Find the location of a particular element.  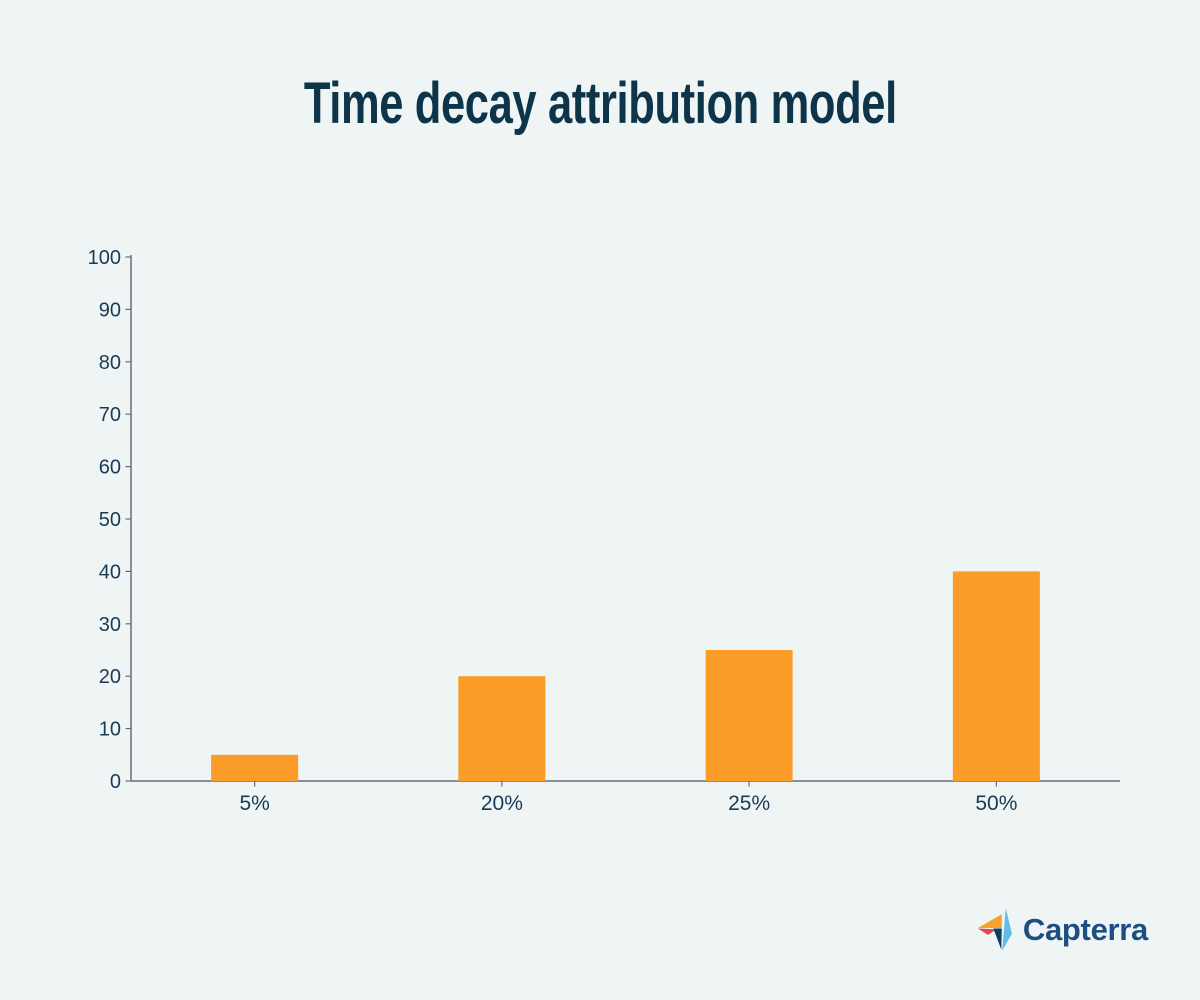

capterra-logo: Capterra is located at coordinates (1062, 931).